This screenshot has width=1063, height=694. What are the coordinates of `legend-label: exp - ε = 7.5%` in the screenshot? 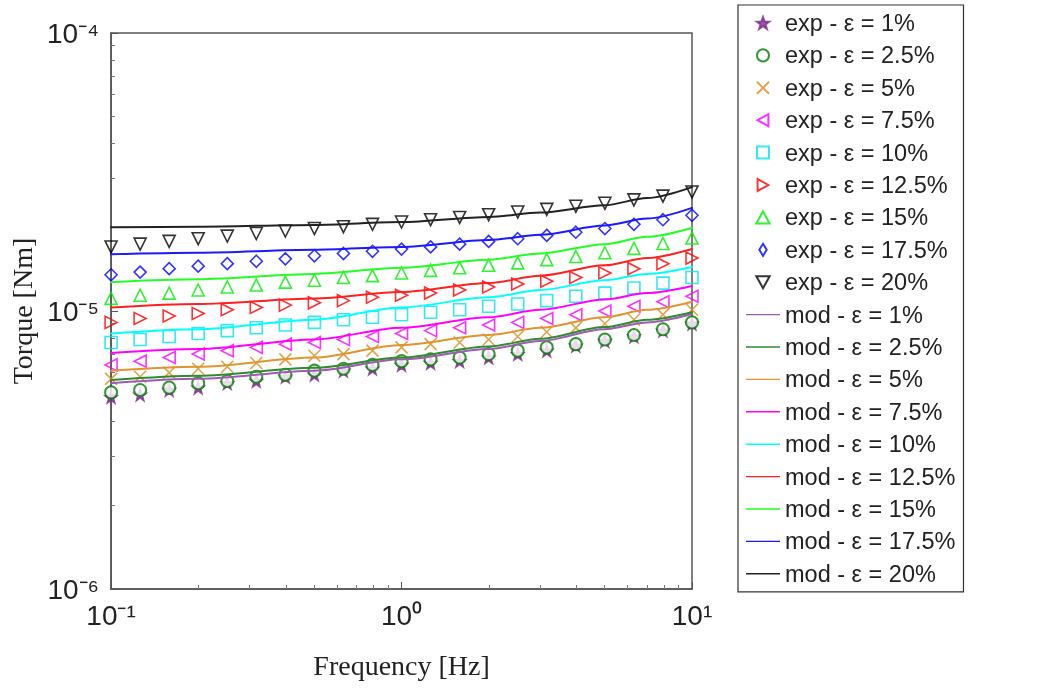 It's located at (860, 120).